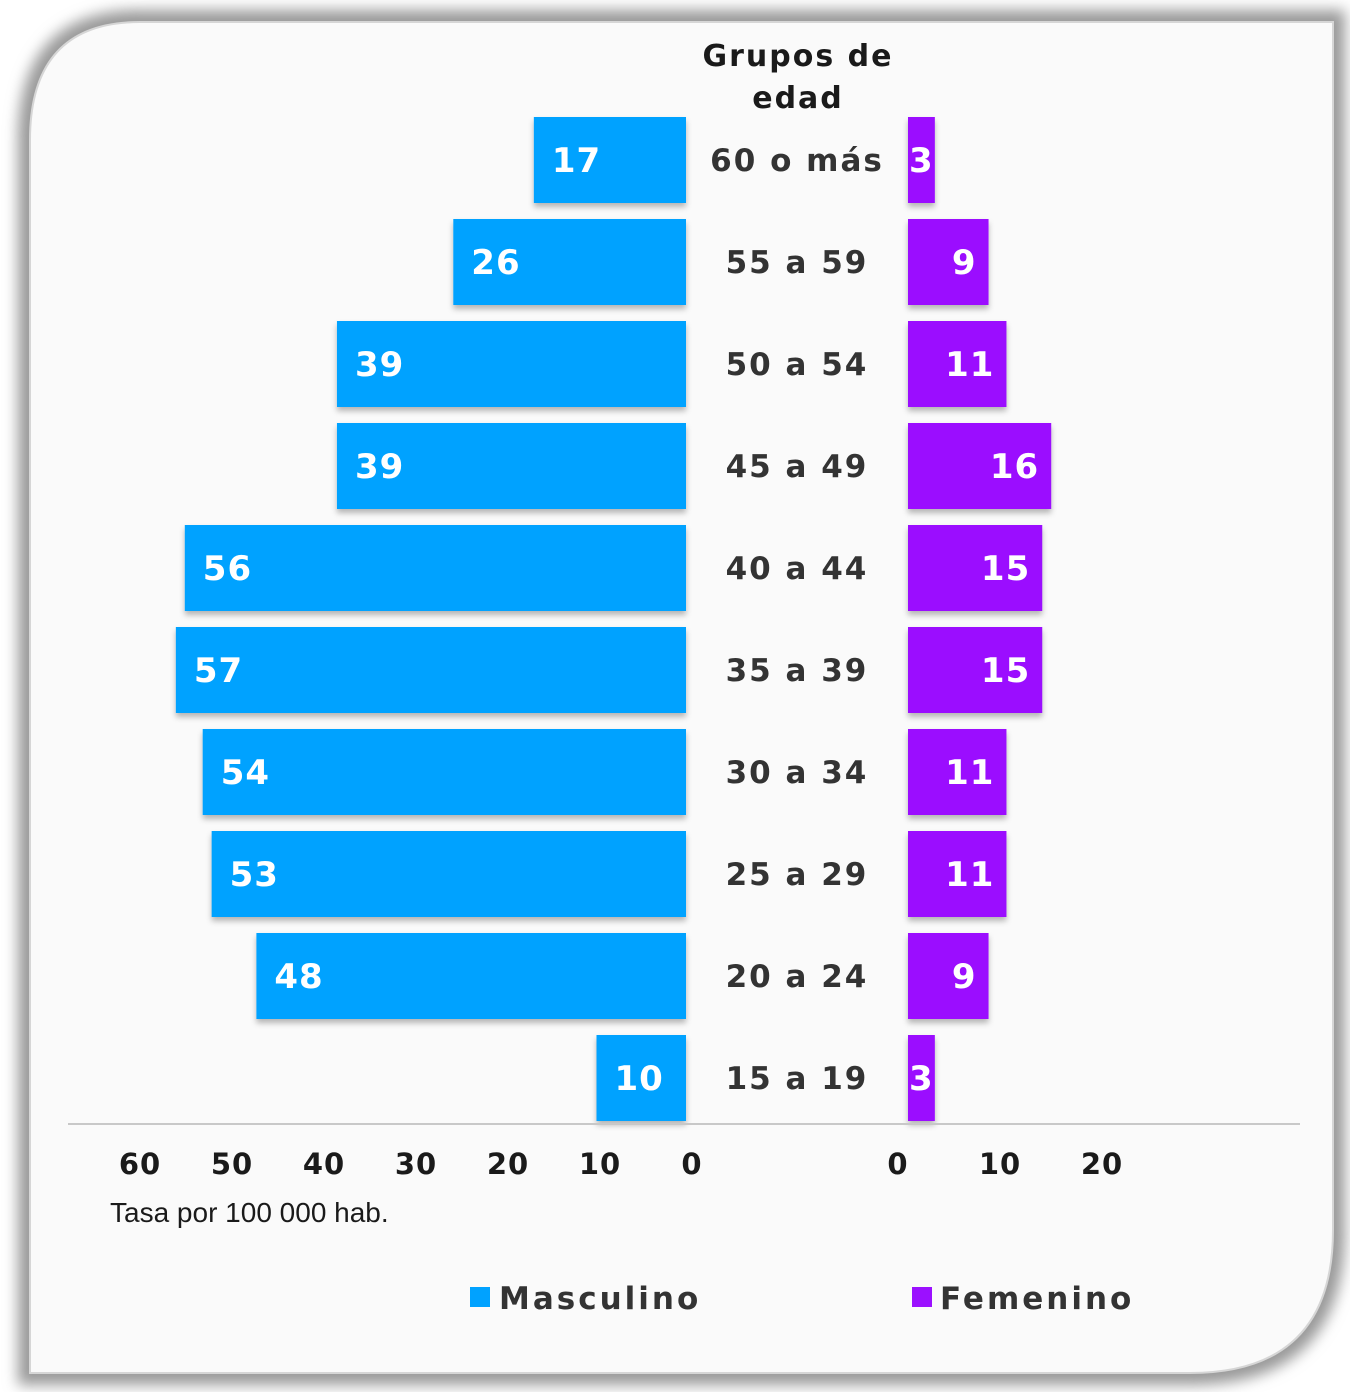  I want to click on data-label-masculino-55-a-59: 26, so click(495, 263).